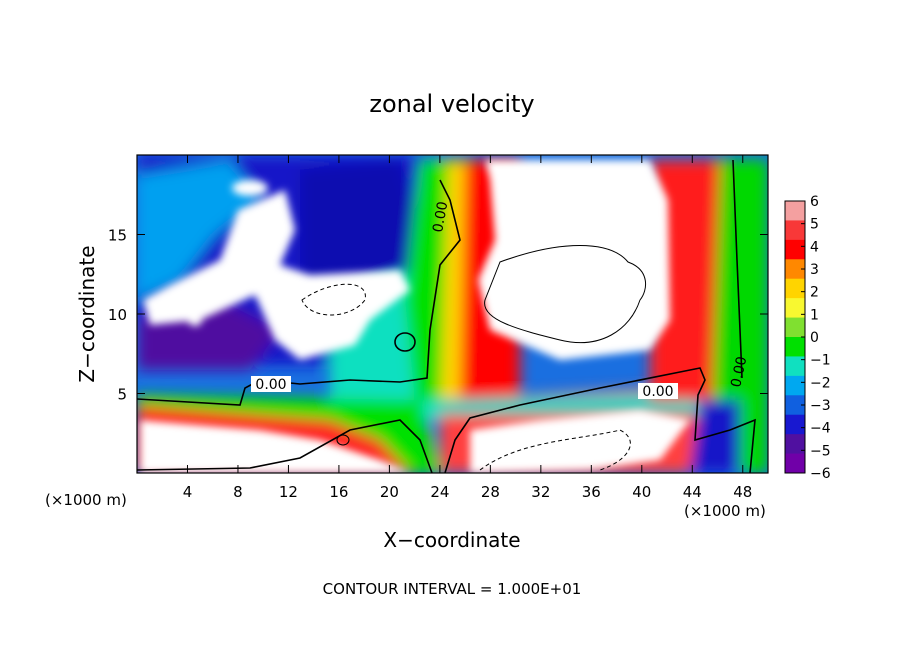  What do you see at coordinates (657, 392) in the screenshot?
I see `contour-label-2: 0.00` at bounding box center [657, 392].